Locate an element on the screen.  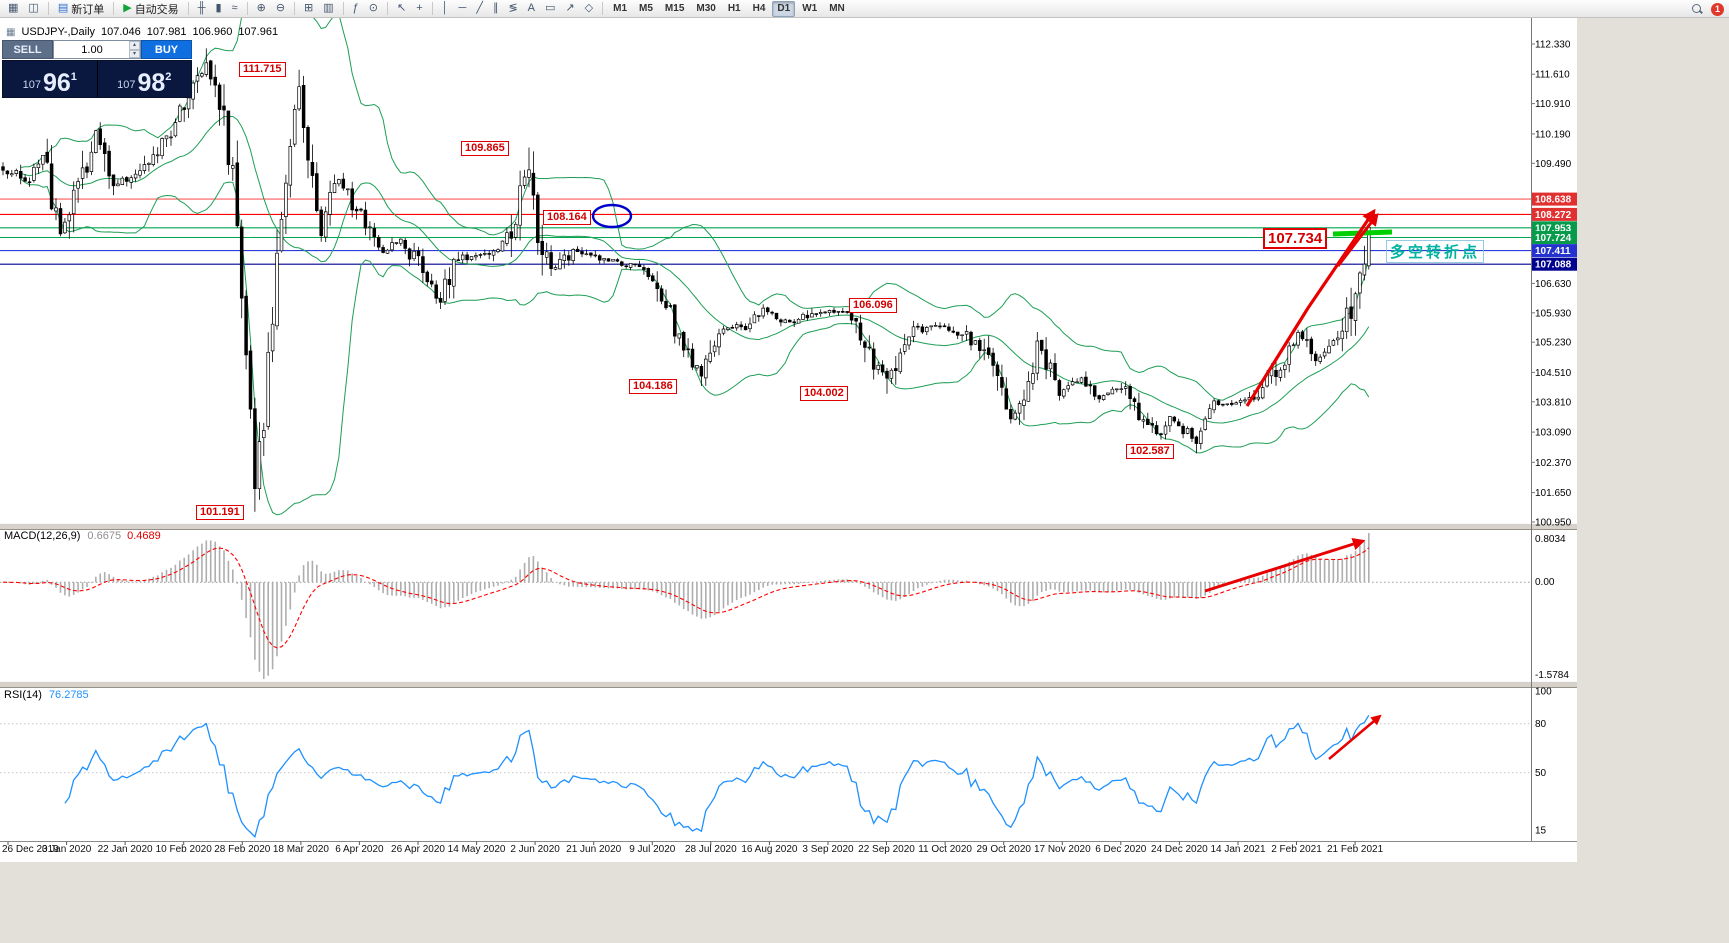
notification-badge: 1 is located at coordinates (1717, 9).